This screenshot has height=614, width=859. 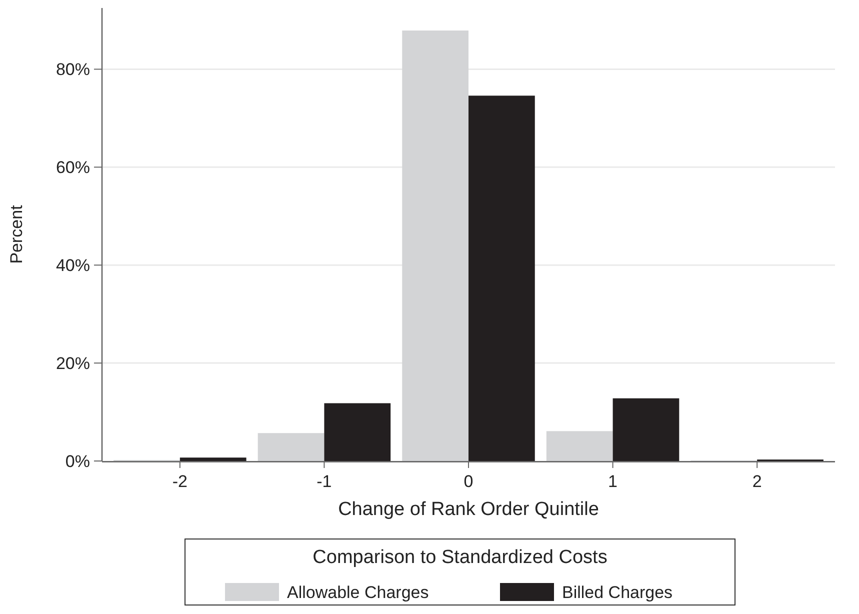 I want to click on y-tick-label: 60%, so click(x=73, y=168).